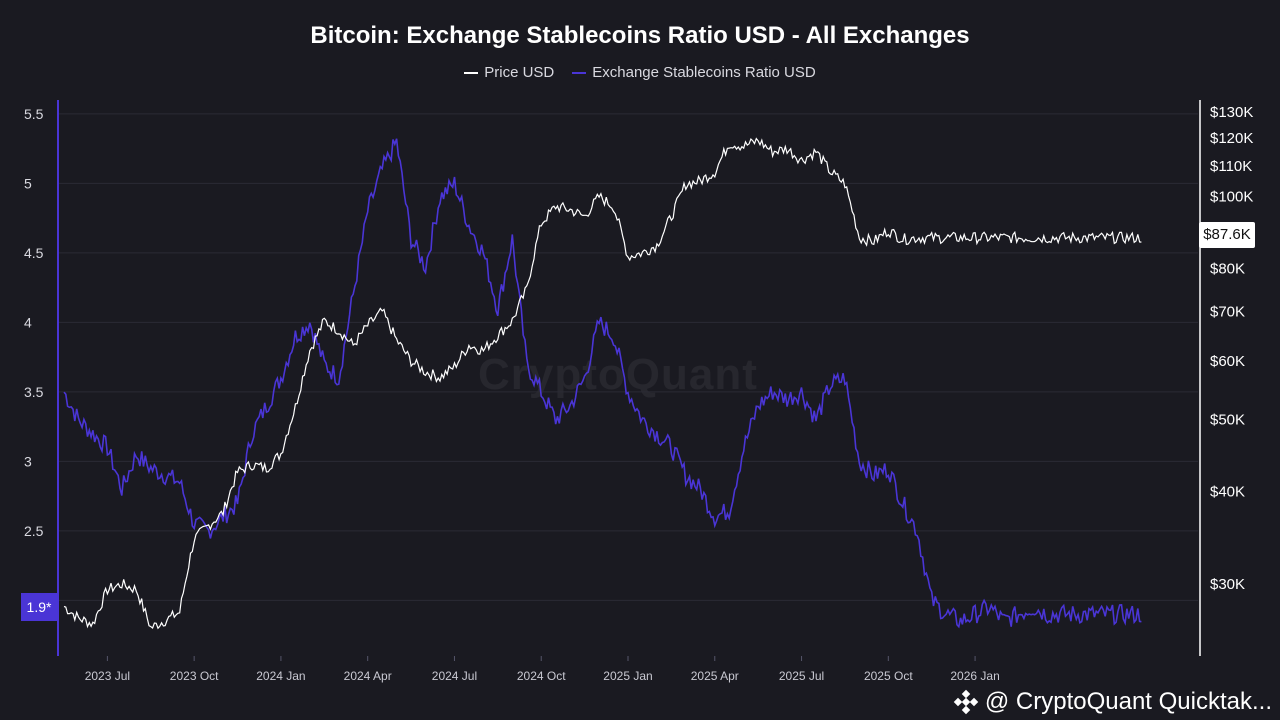  What do you see at coordinates (39, 607) in the screenshot?
I see `latest-ratio-label: 1.9*` at bounding box center [39, 607].